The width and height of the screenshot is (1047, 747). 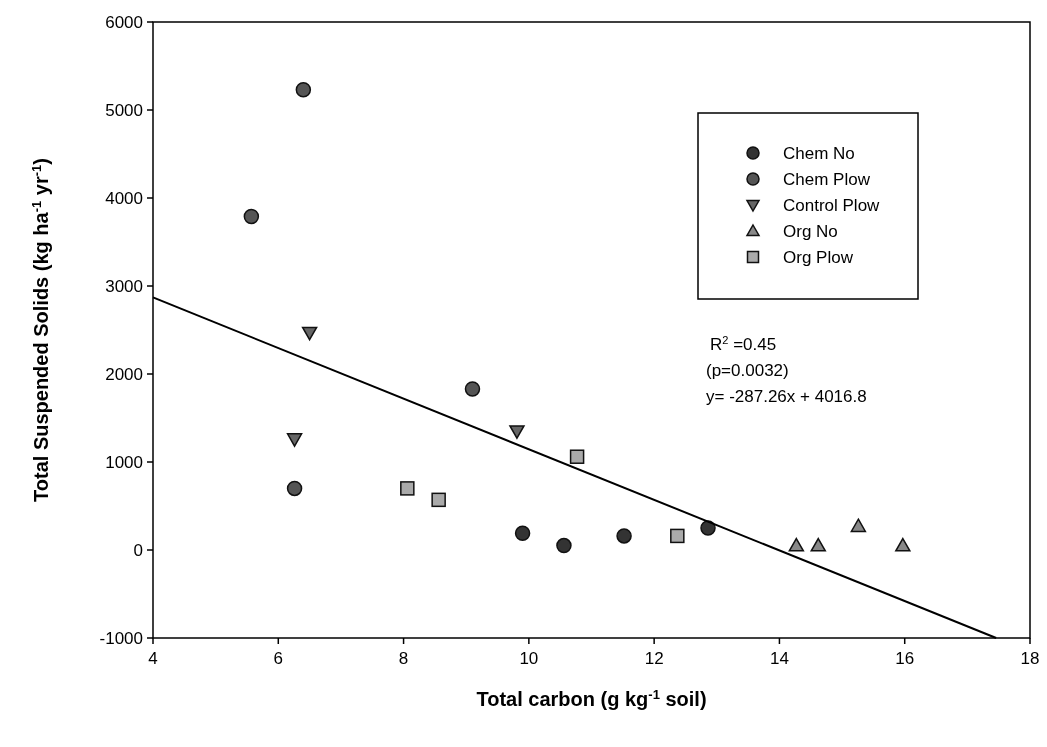 I want to click on legend-label: Chem Plow, so click(x=827, y=179).